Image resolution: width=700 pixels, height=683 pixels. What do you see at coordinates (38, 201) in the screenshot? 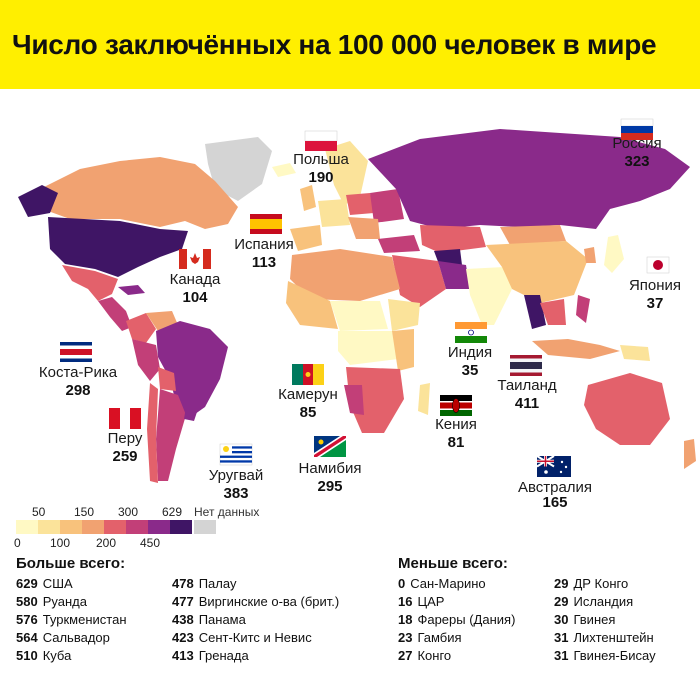
I see `region-alaska` at bounding box center [38, 201].